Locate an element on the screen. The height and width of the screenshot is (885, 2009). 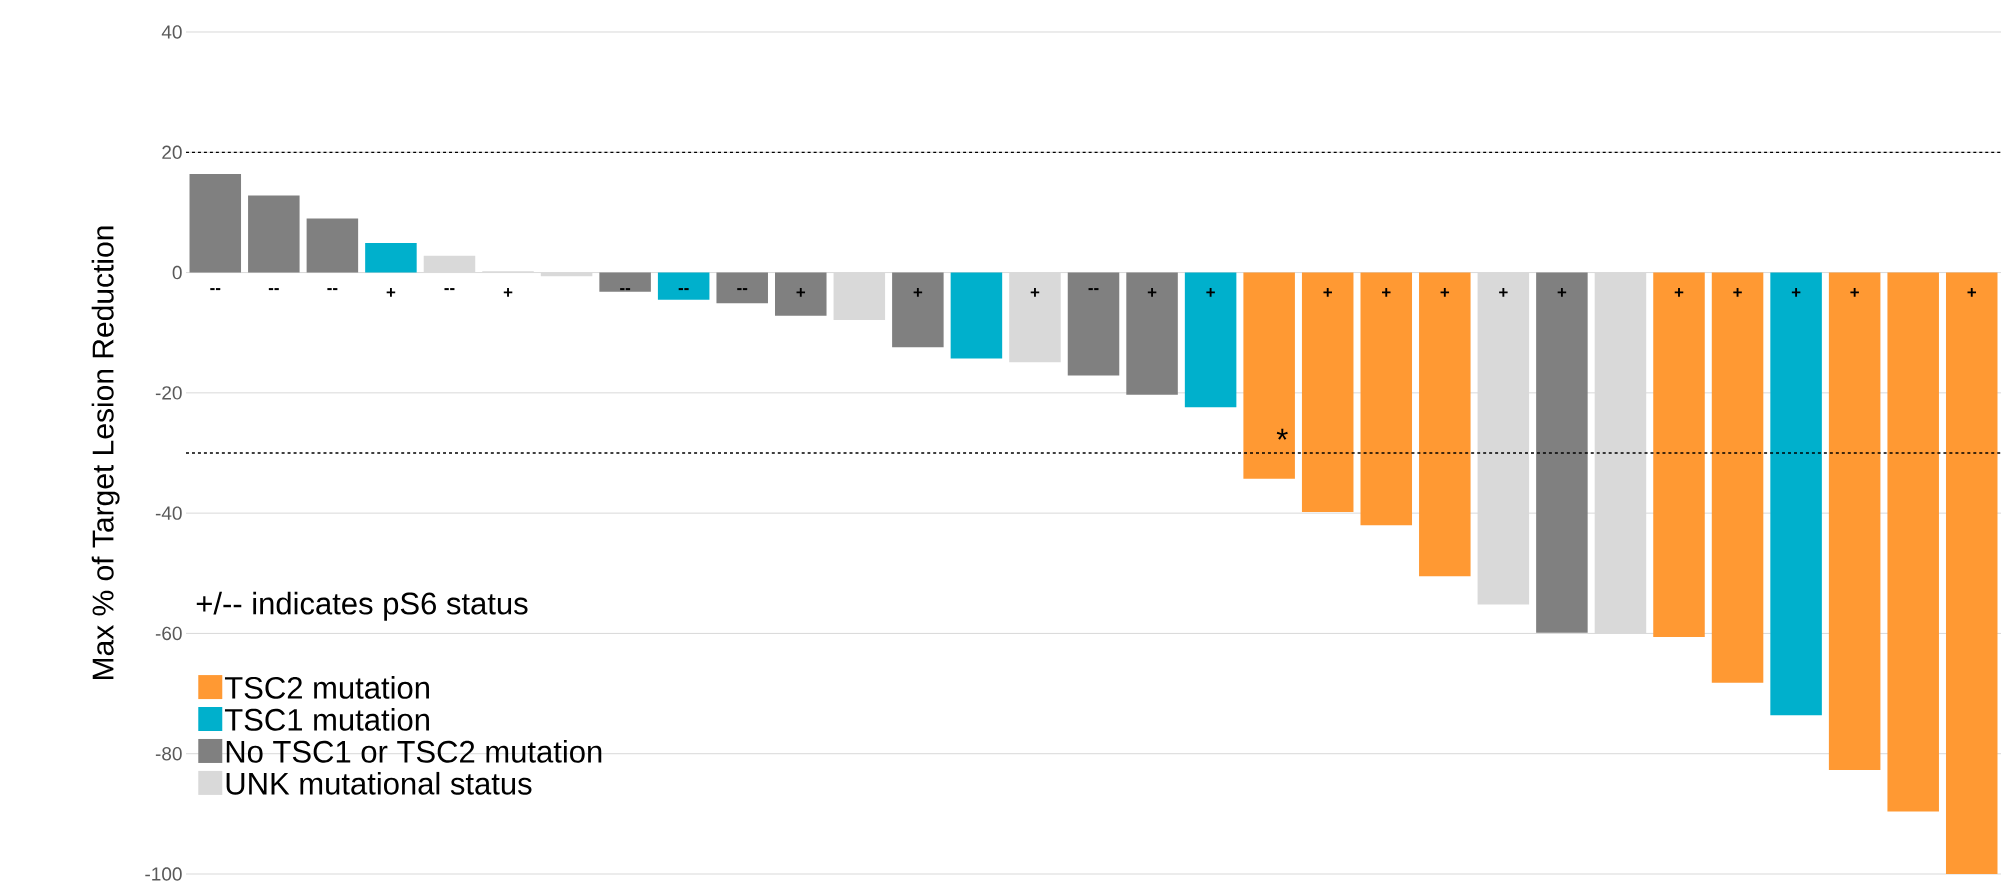
y-tick-label: -20 is located at coordinates (168, 393).